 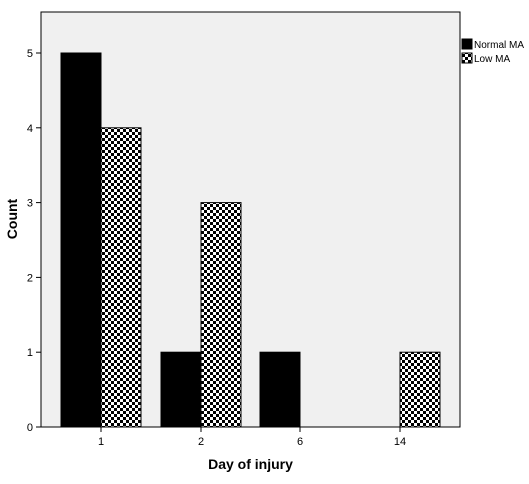 What do you see at coordinates (499, 45) in the screenshot?
I see `legend-label-normal-ma: Normal MA` at bounding box center [499, 45].